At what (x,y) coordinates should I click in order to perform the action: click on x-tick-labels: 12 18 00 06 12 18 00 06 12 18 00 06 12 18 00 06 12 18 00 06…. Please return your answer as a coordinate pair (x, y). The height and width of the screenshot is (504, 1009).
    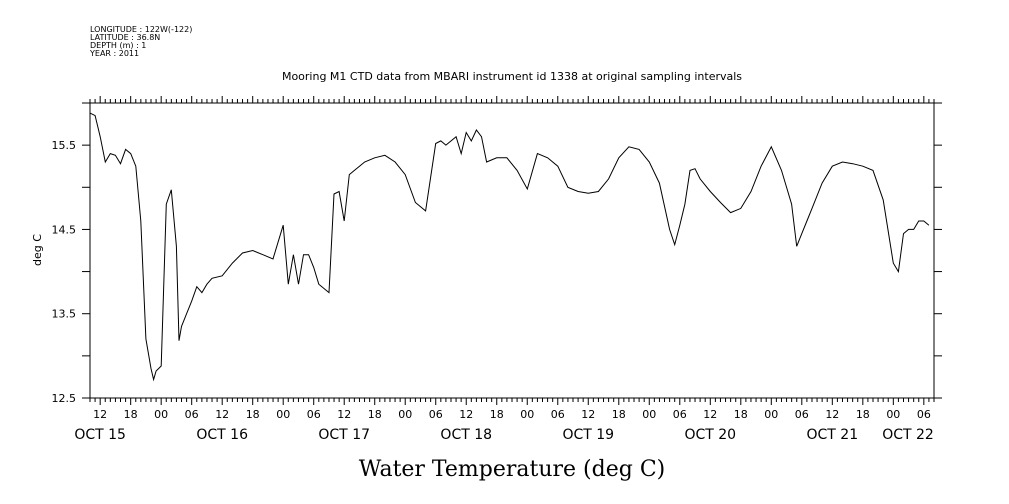
    Looking at the image, I should click on (512, 414).